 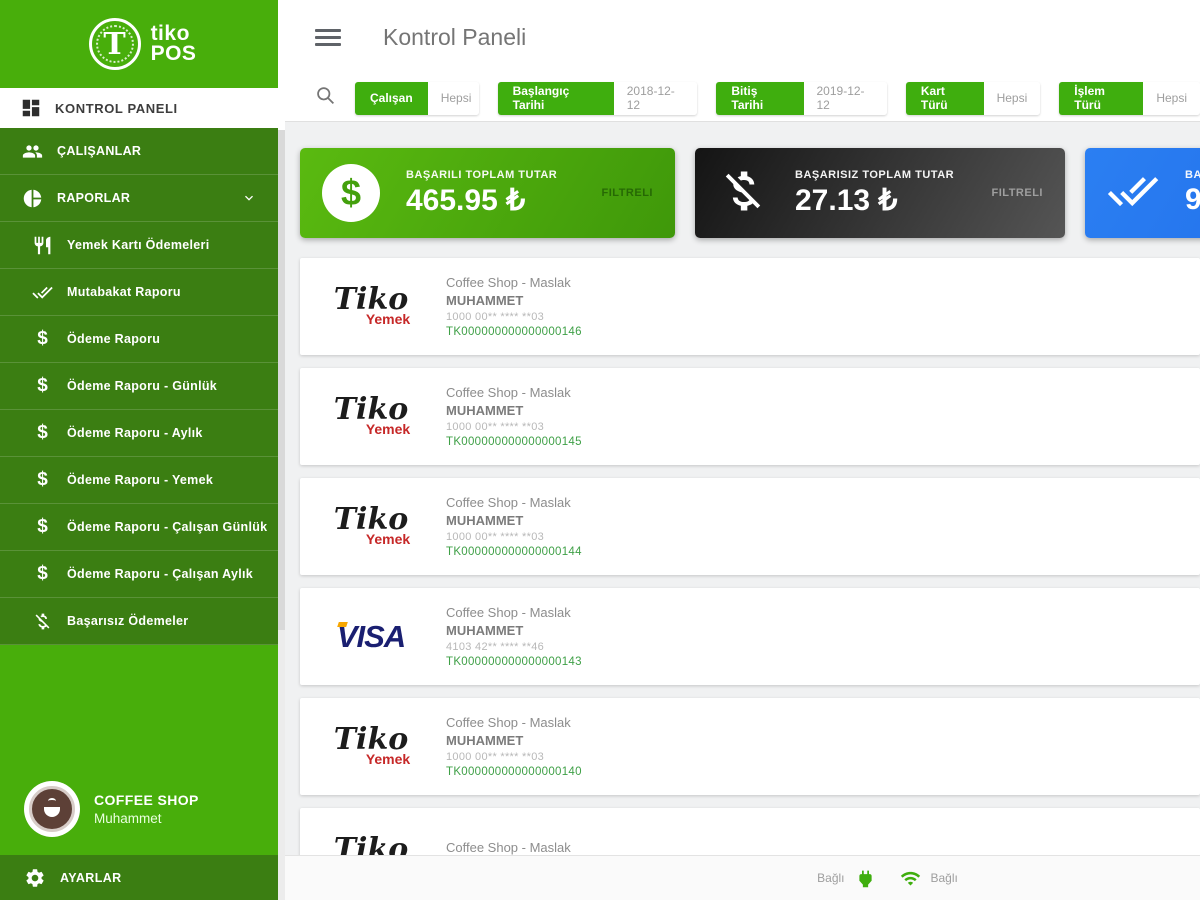 What do you see at coordinates (114, 44) in the screenshot?
I see `tiko-pos-logo-icon: T` at bounding box center [114, 44].